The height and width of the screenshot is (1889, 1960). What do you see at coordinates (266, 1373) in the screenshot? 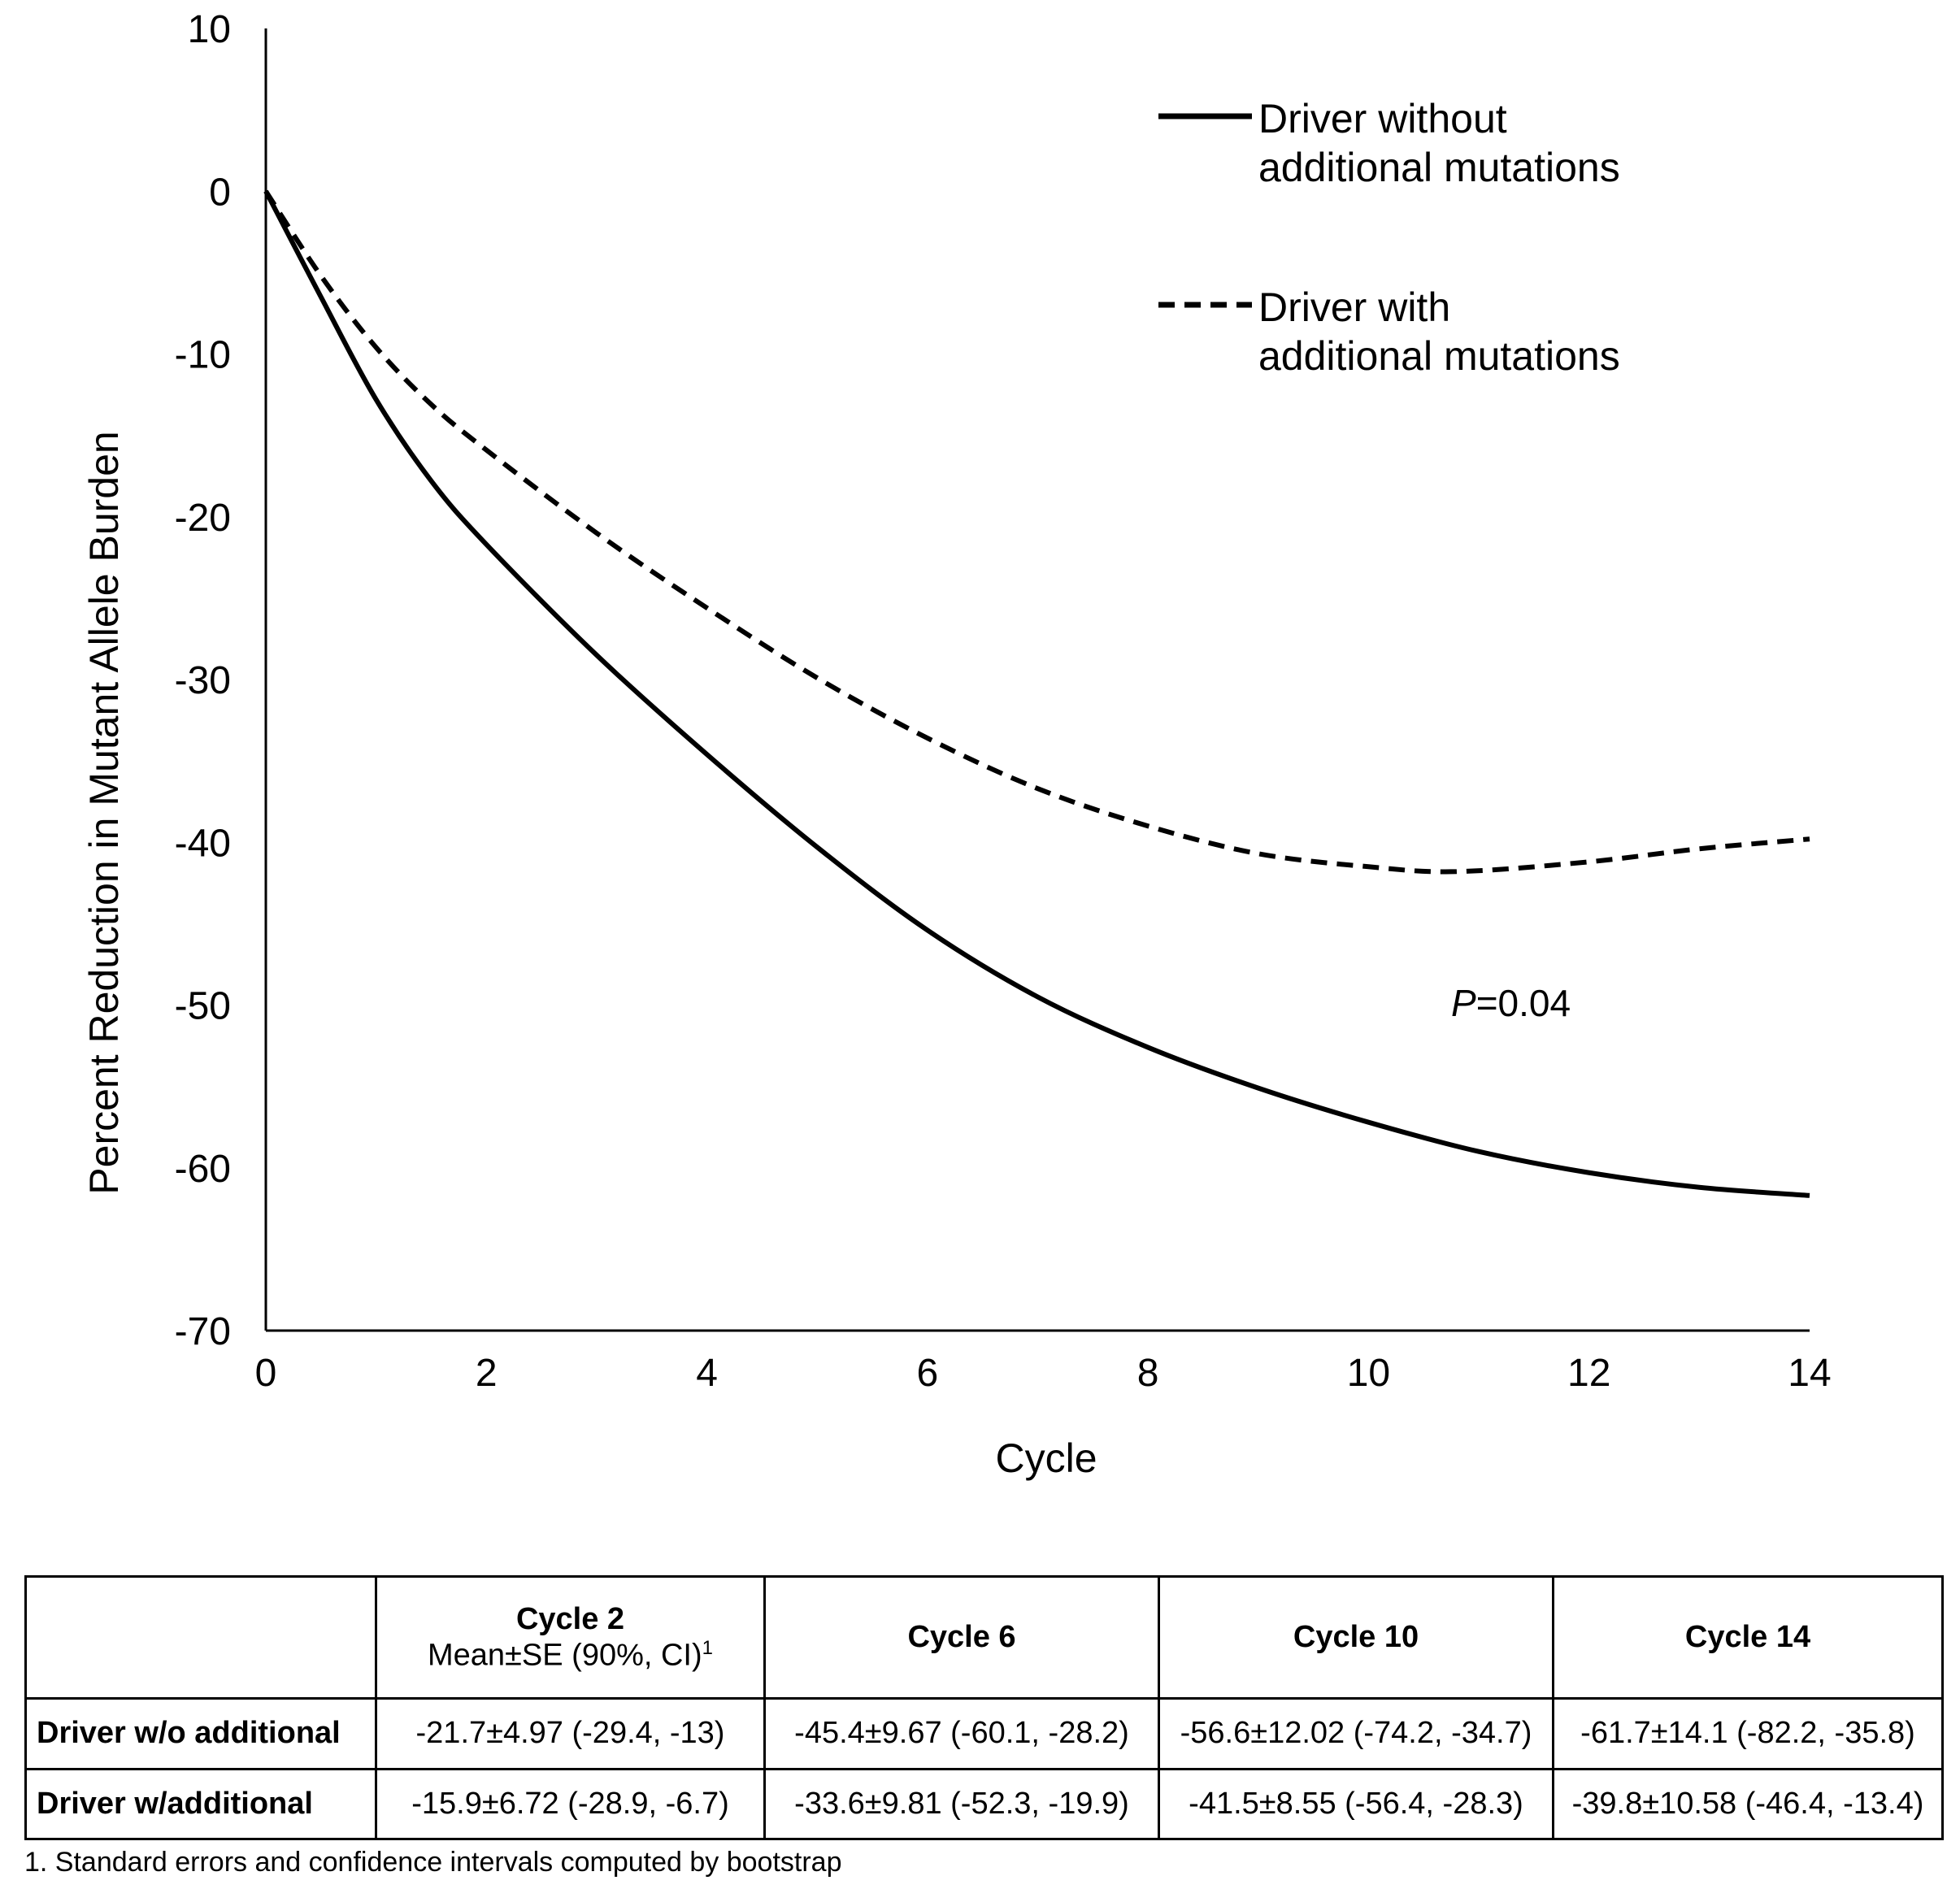
I see `x-tick-label: 0` at bounding box center [266, 1373].